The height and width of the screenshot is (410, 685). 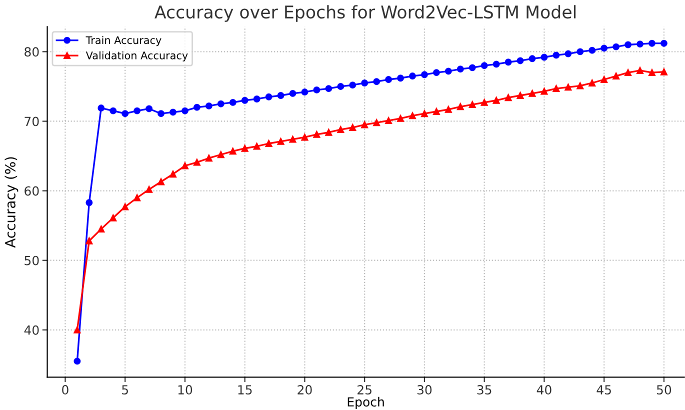 What do you see at coordinates (664, 390) in the screenshot?
I see `x-tick-label: 50` at bounding box center [664, 390].